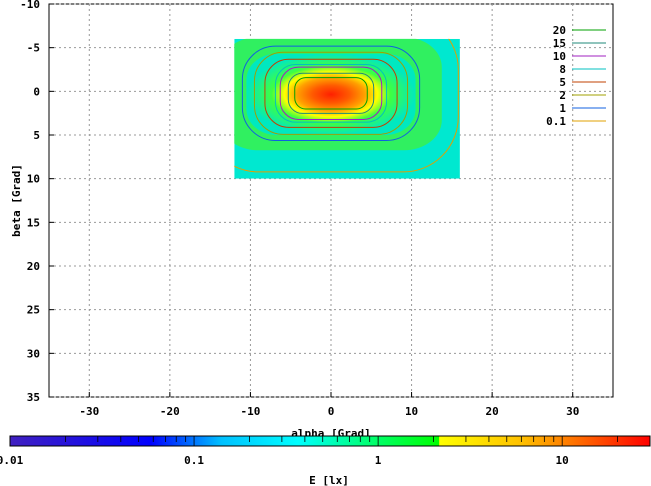 The image size is (651, 486). I want to click on legend-label: 5, so click(562, 82).